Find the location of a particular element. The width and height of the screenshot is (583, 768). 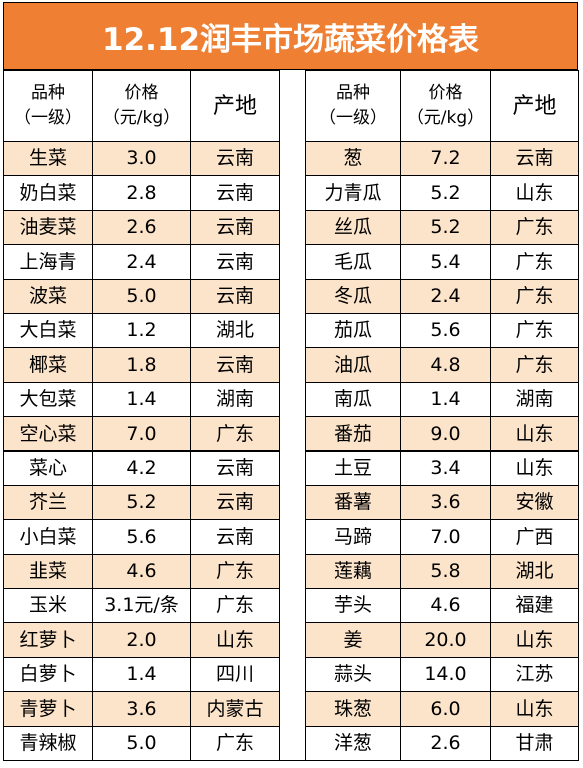

data-cell: 空心菜 is located at coordinates (48, 434).